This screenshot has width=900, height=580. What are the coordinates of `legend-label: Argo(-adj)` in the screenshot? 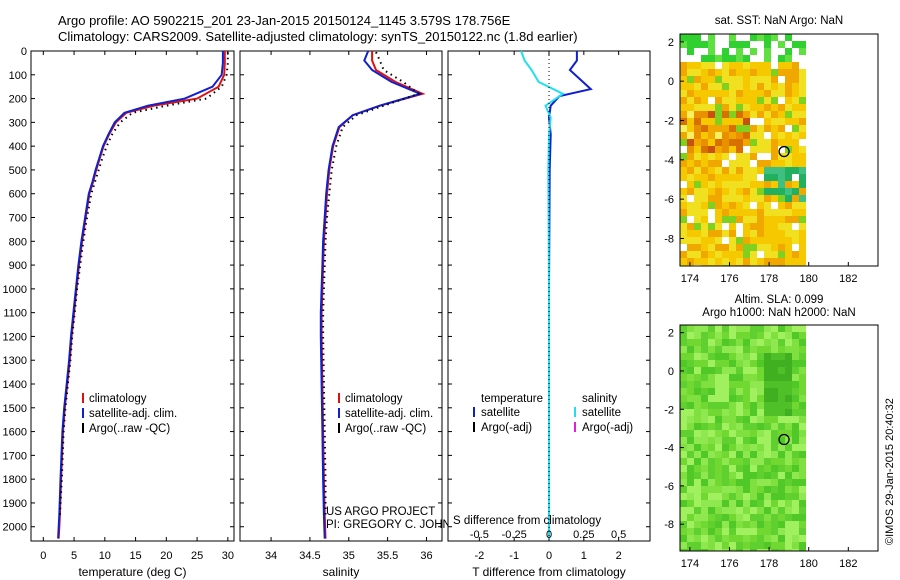 It's located at (607, 428).